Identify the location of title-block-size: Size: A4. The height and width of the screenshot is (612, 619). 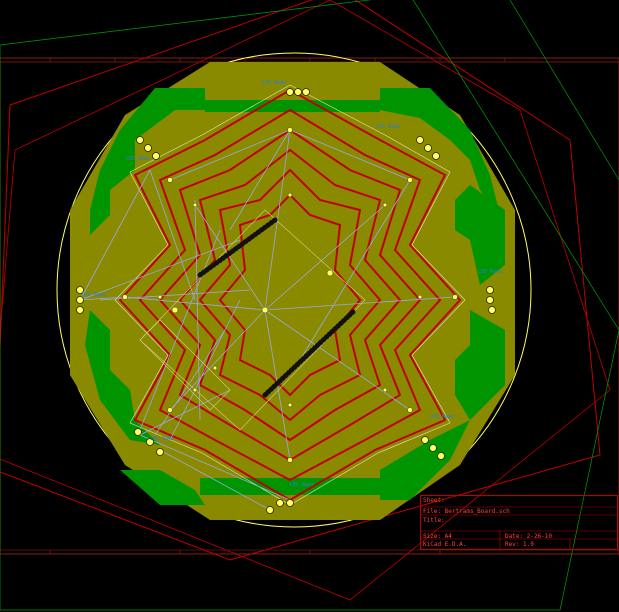
(437, 536).